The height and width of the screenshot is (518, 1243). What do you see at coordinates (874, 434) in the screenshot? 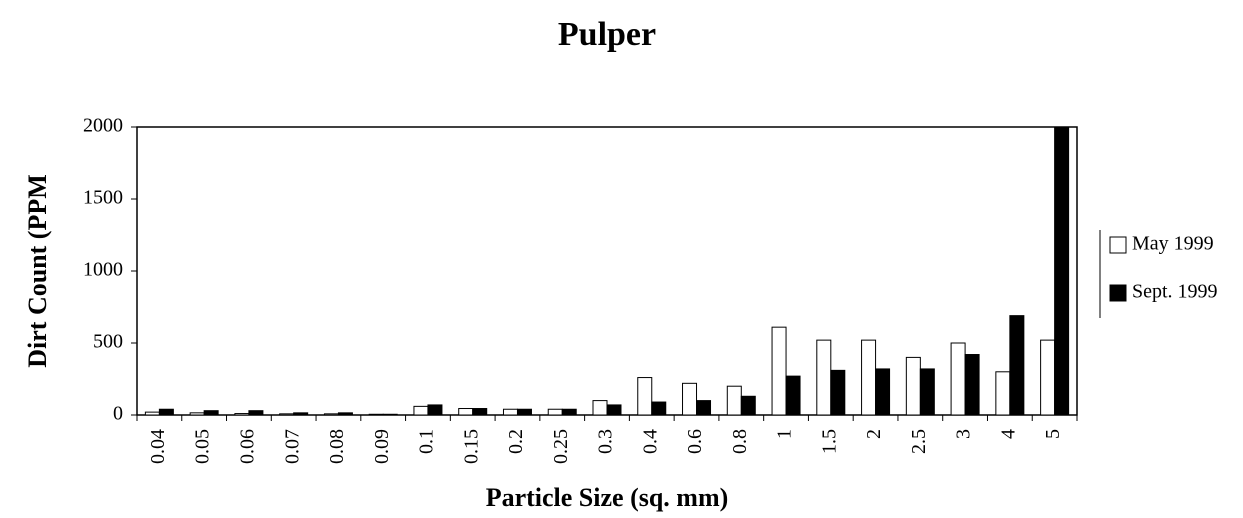
I see `x-tick-label: 2` at bounding box center [874, 434].